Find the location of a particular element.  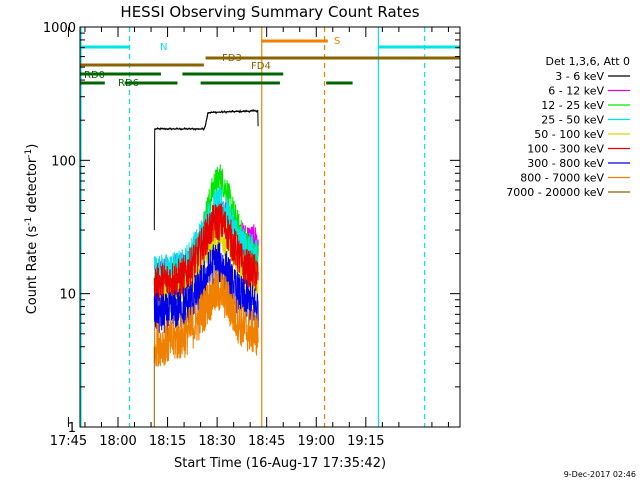

x-axis-label: Start Time (16-Aug-17 17:35:42) is located at coordinates (280, 463).